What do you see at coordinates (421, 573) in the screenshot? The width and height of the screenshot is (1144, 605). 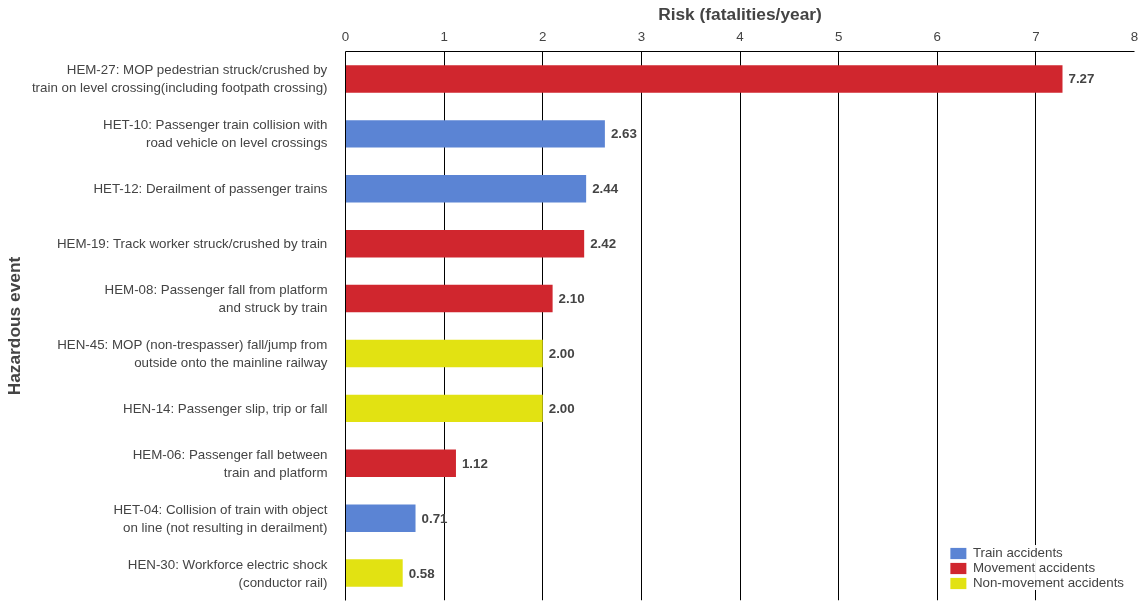 I see `data-label: 0.58` at bounding box center [421, 573].